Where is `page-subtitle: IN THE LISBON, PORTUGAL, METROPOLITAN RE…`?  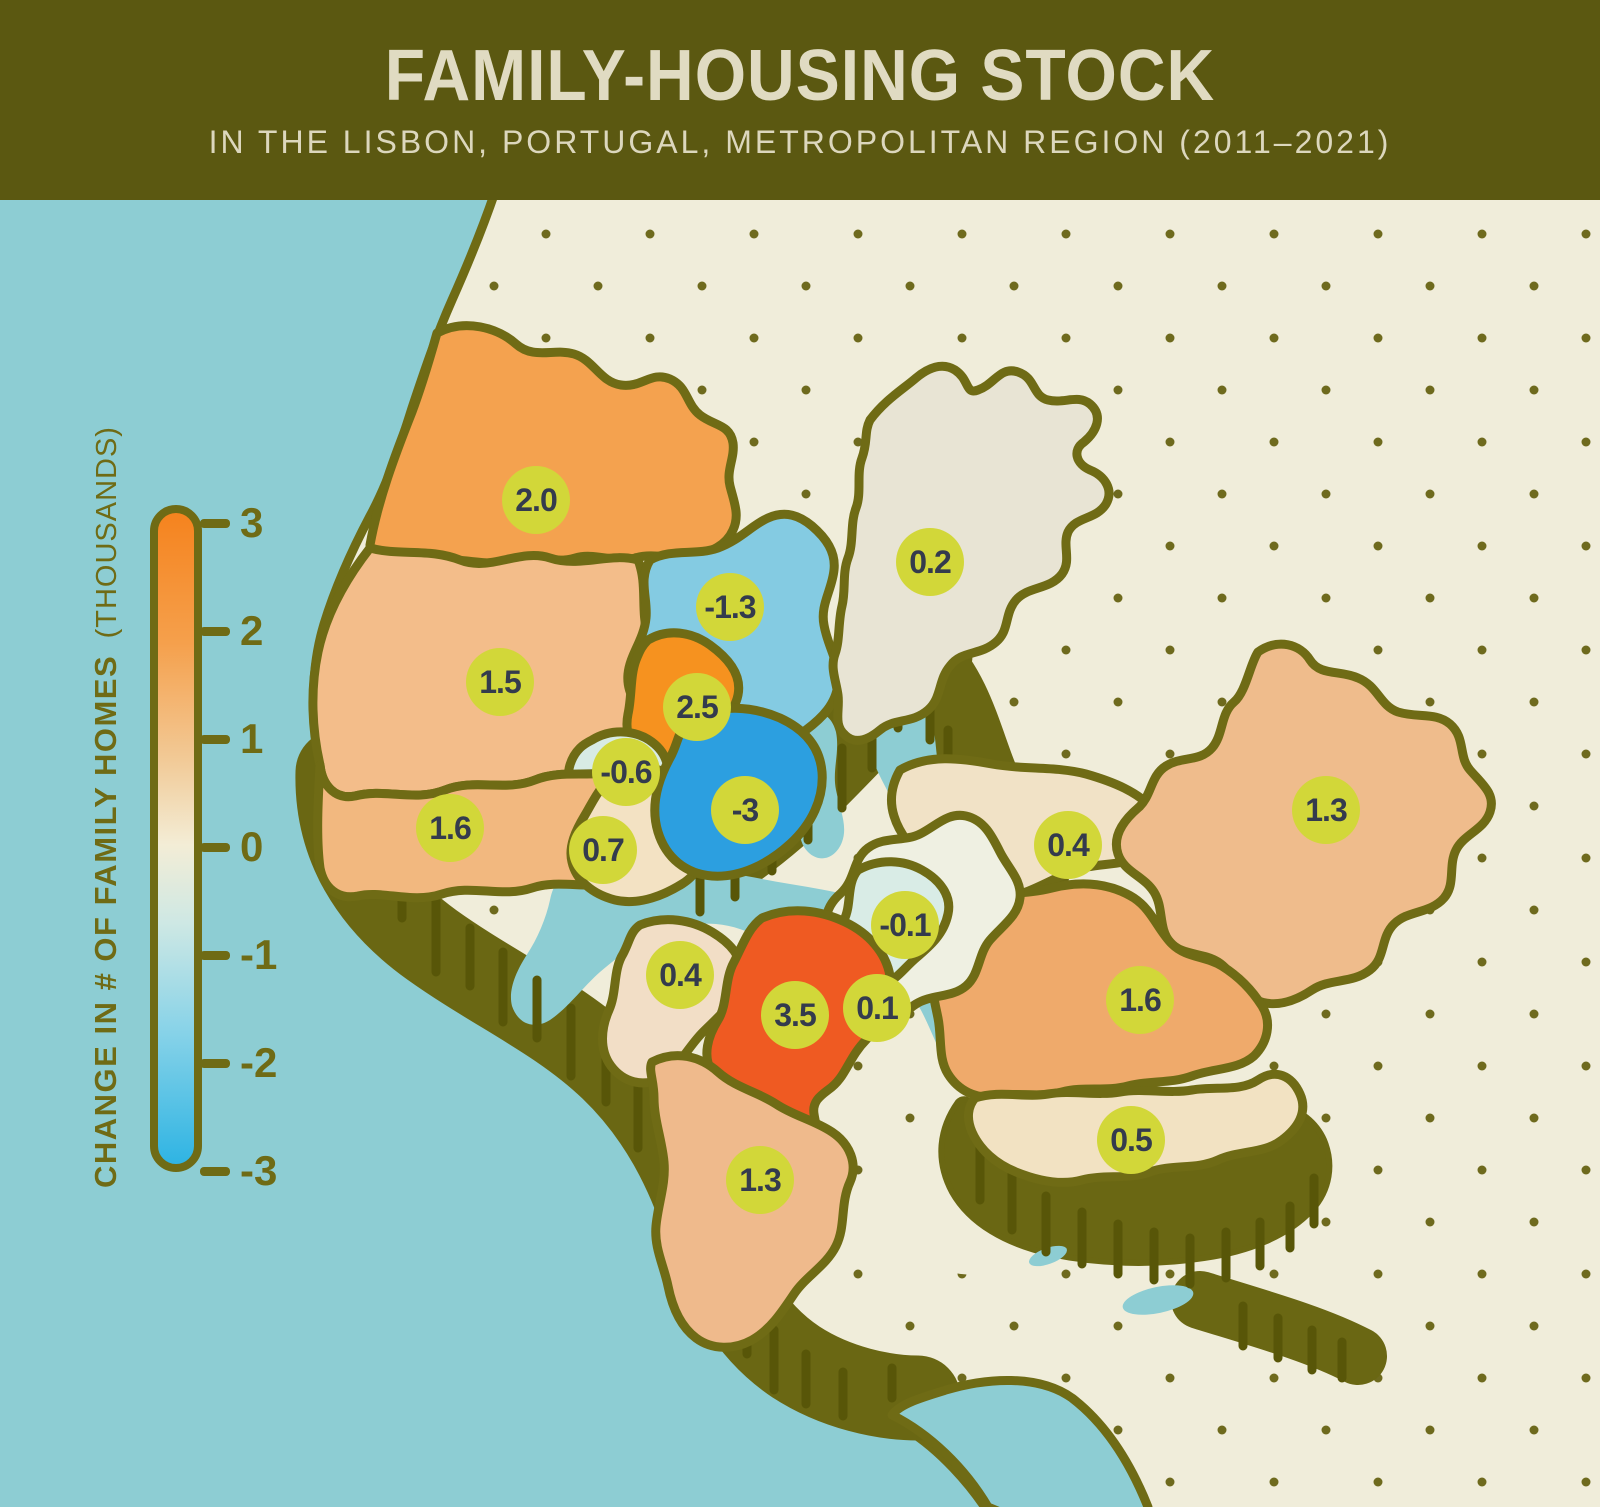
page-subtitle: IN THE LISBON, PORTUGAL, METROPOLITAN RE… is located at coordinates (800, 142).